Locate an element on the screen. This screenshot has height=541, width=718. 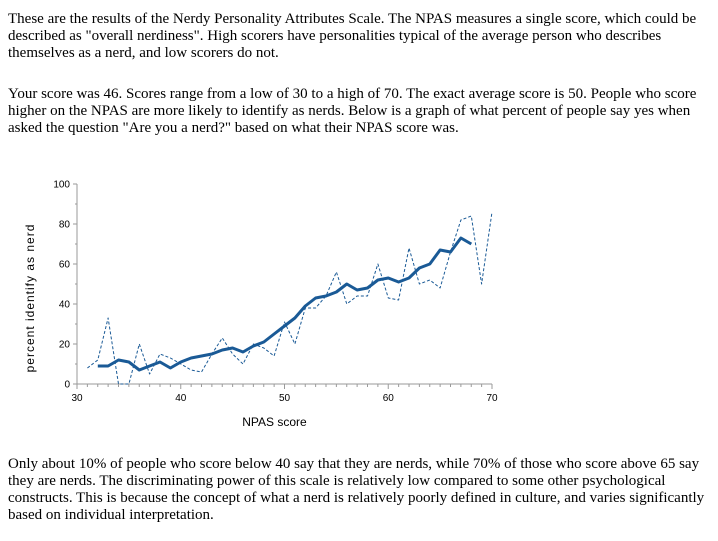
y-axis-label: percent identify as nerd is located at coordinates (30, 298).